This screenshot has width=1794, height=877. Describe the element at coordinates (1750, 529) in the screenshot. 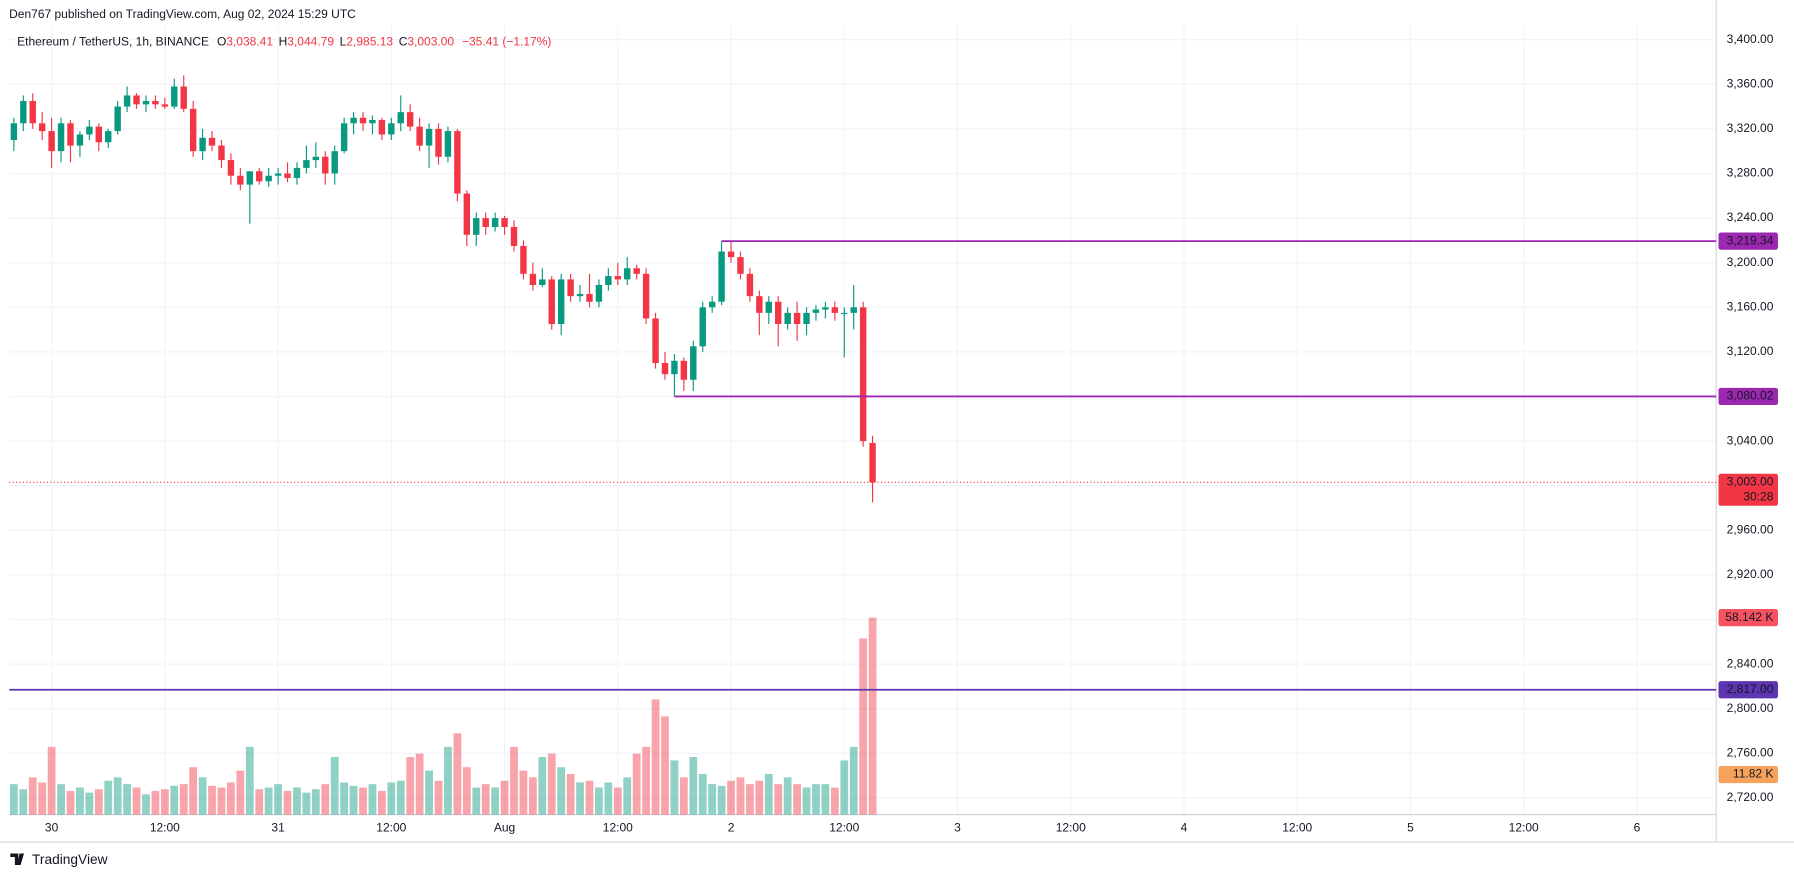

I see `y-tick-label: 2,960.00` at that location.